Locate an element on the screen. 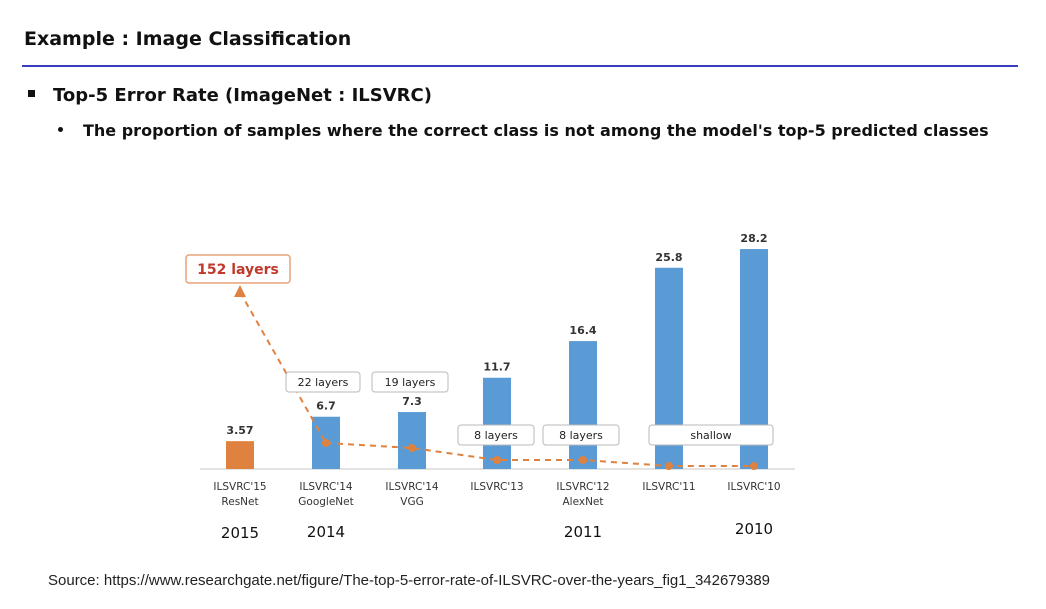 The width and height of the screenshot is (1046, 609). depth-label-5: shallow is located at coordinates (710, 435).